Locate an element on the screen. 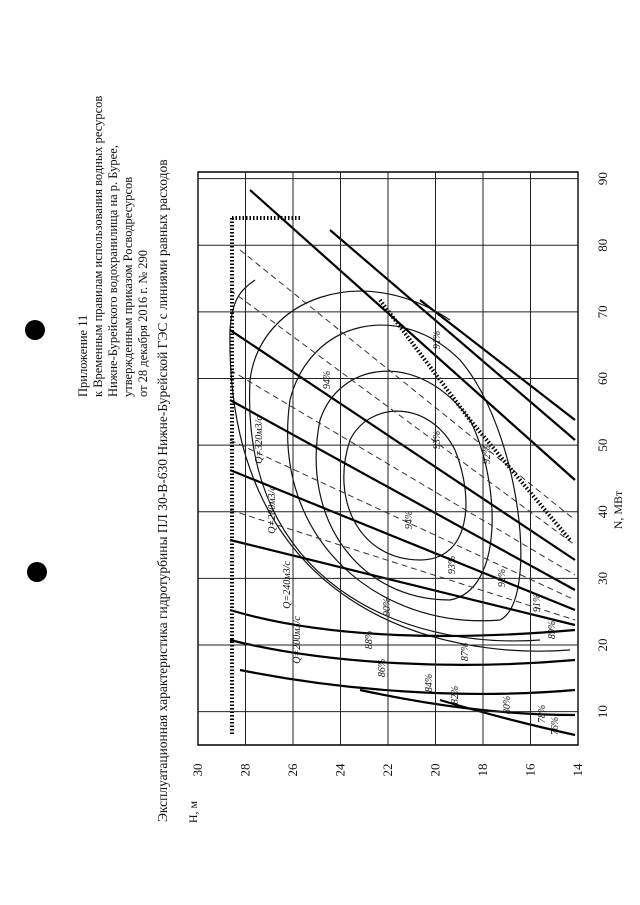 The image size is (640, 905). y-tick-label: 28 is located at coordinates (245, 770).